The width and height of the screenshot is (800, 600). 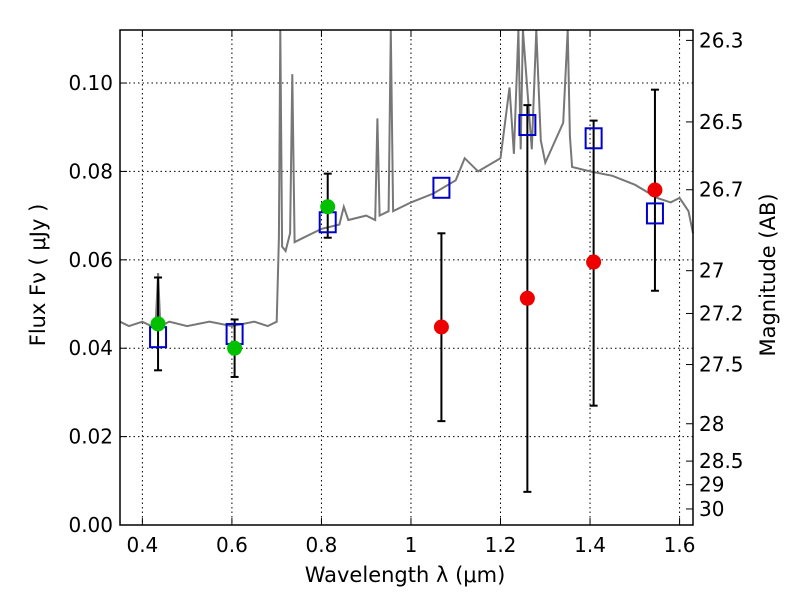 I want to click on mag-tick-label: 27.2, so click(x=721, y=313).